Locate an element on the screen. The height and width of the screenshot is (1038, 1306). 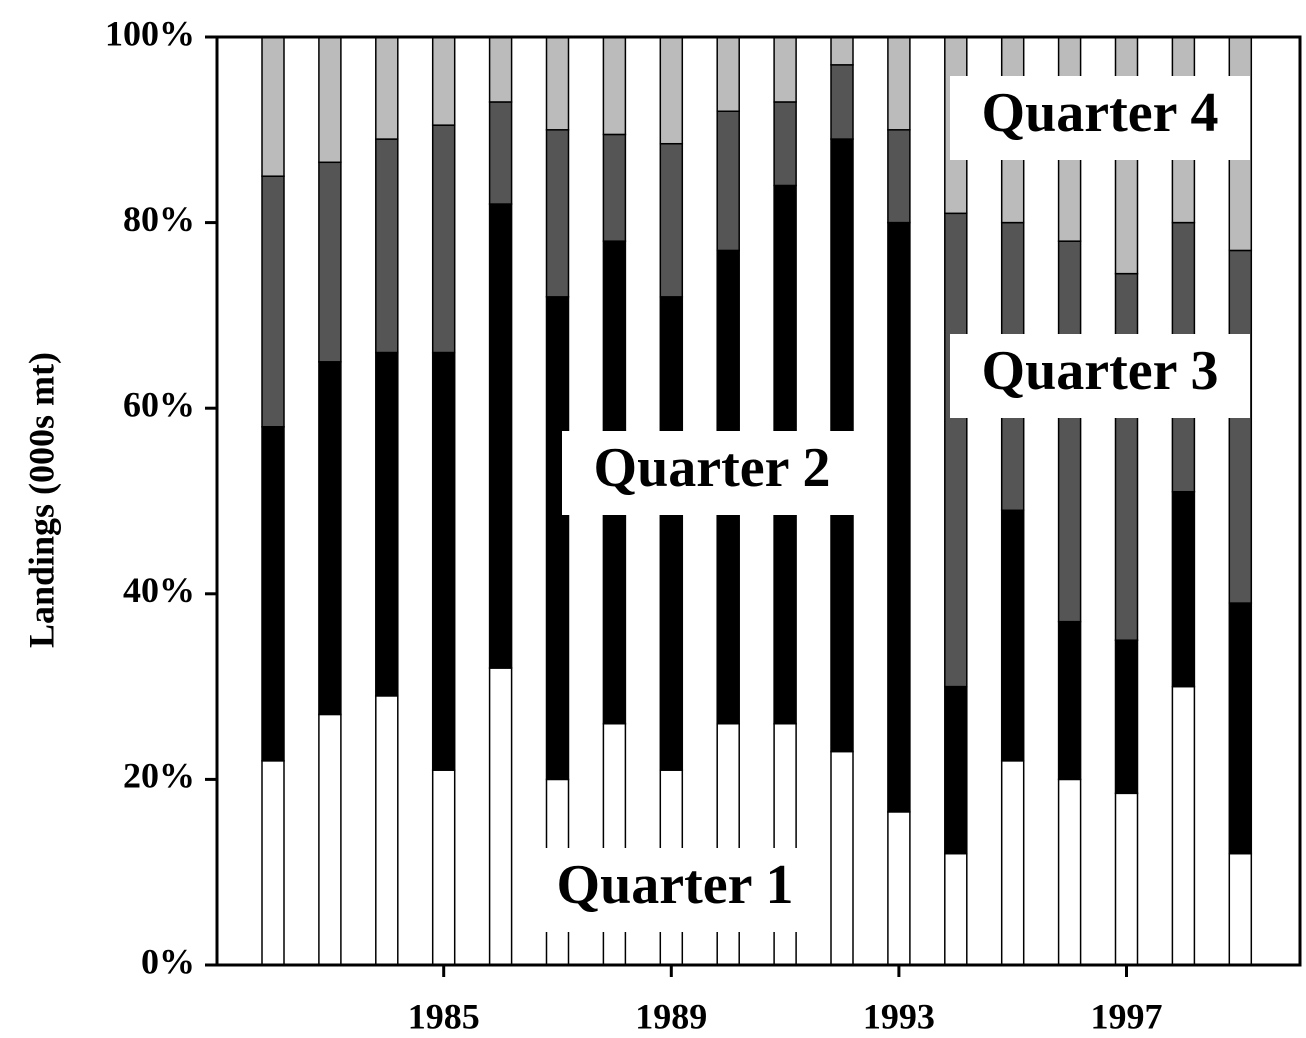
x-tick-label: 1985 is located at coordinates (444, 1016).